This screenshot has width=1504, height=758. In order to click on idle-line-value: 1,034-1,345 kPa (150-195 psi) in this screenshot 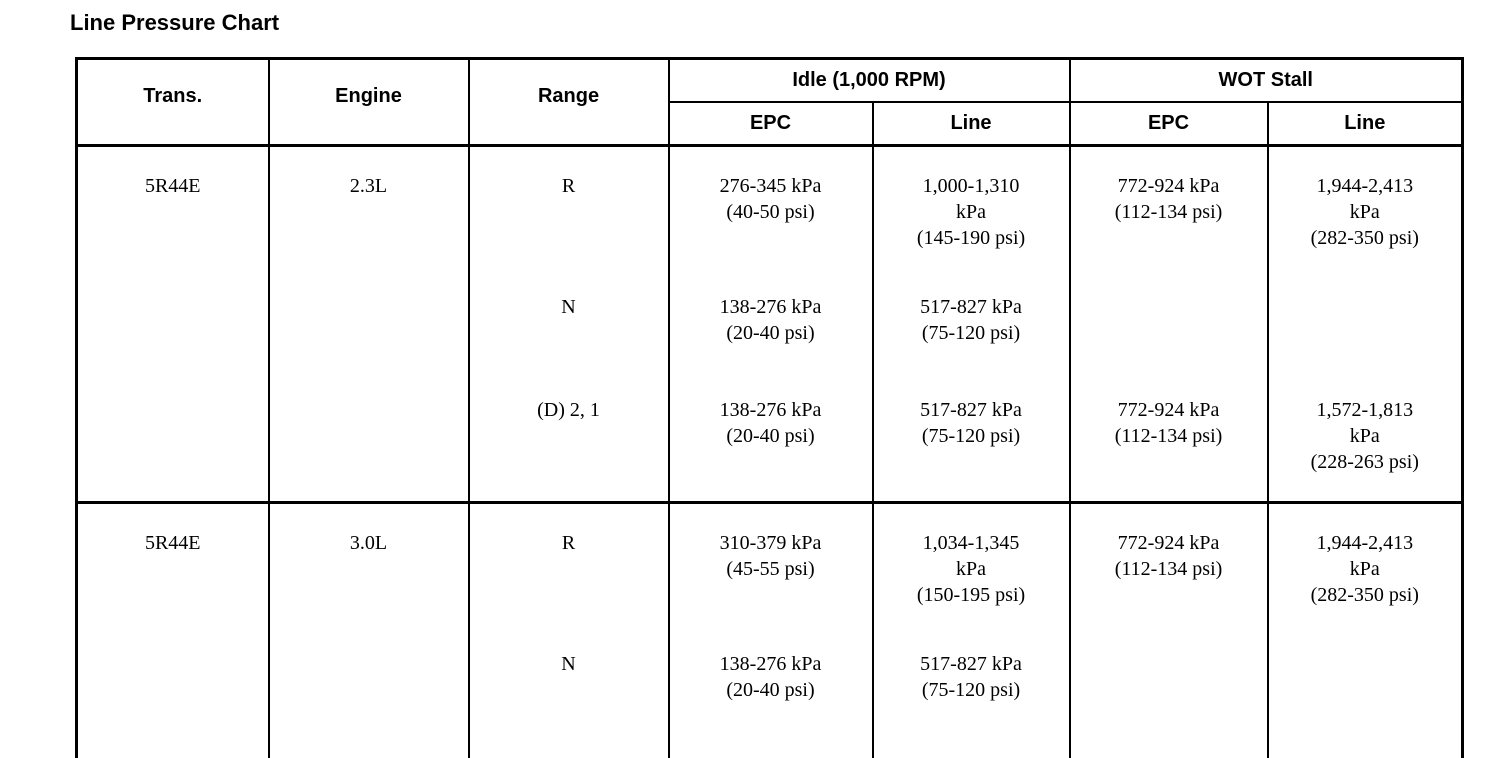, I will do `click(971, 569)`.